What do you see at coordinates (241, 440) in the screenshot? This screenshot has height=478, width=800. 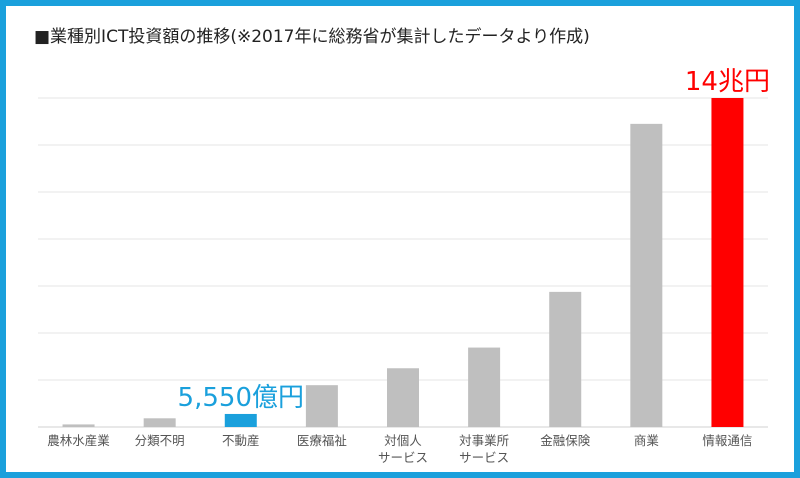 I see `x-tick-label: 不動産` at bounding box center [241, 440].